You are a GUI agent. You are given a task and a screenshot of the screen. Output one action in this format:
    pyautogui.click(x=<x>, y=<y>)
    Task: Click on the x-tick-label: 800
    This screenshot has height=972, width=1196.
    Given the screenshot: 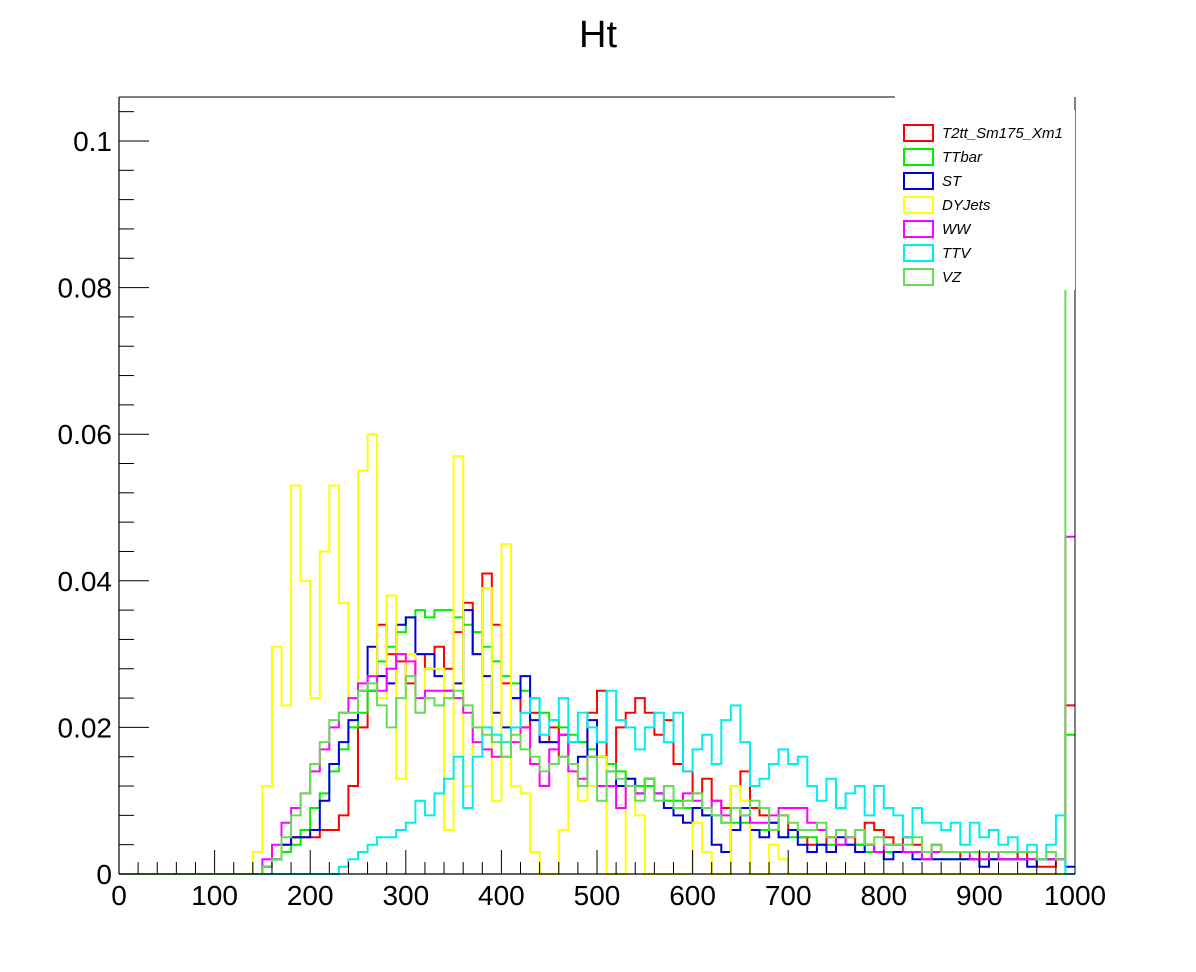 What is the action you would take?
    pyautogui.click(x=883, y=895)
    